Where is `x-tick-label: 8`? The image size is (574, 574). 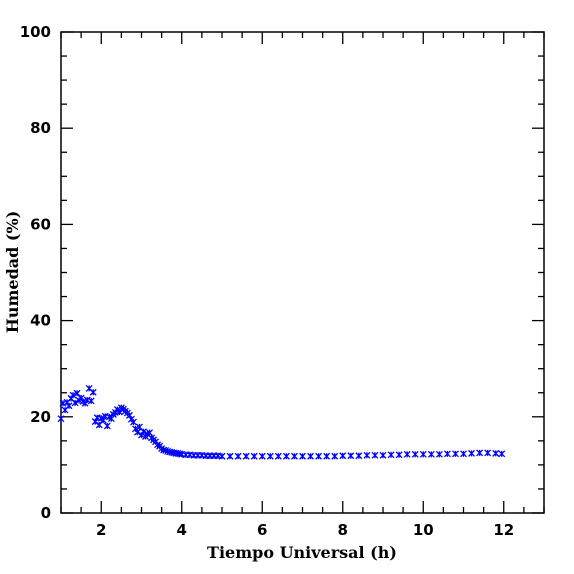 x-tick-label: 8 is located at coordinates (343, 530).